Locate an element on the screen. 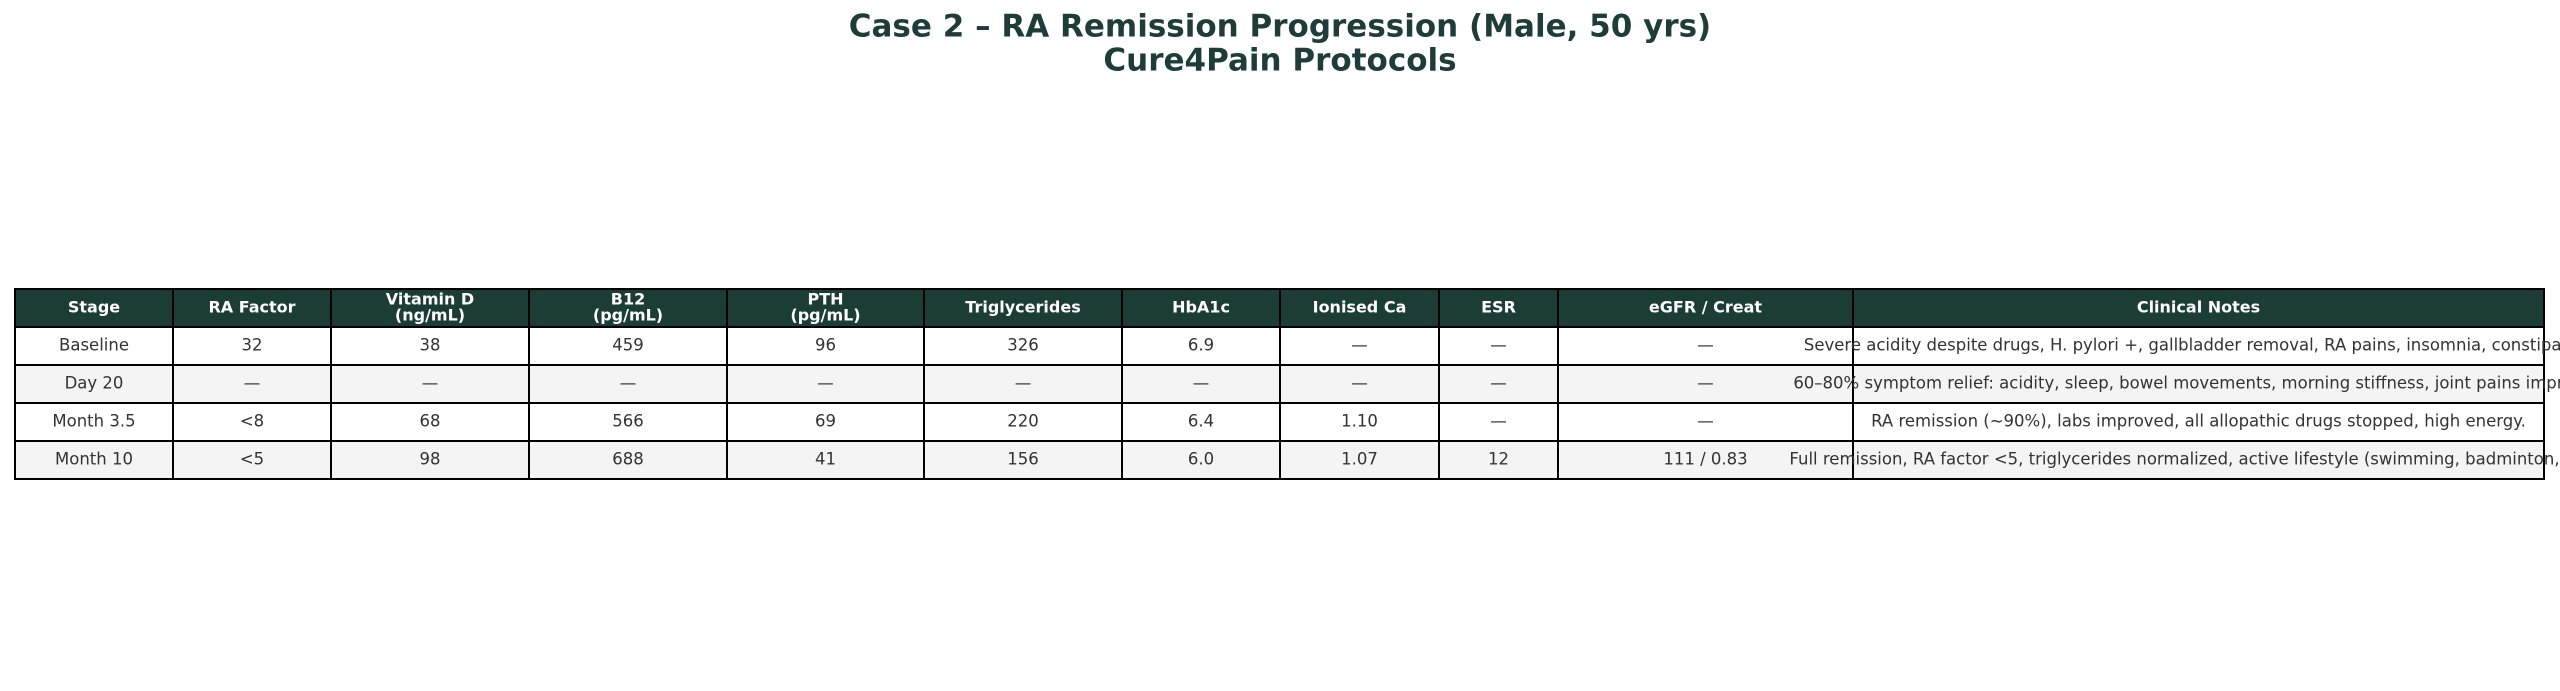 This screenshot has height=691, width=2560. table-cell: 1.10 is located at coordinates (1359, 421).